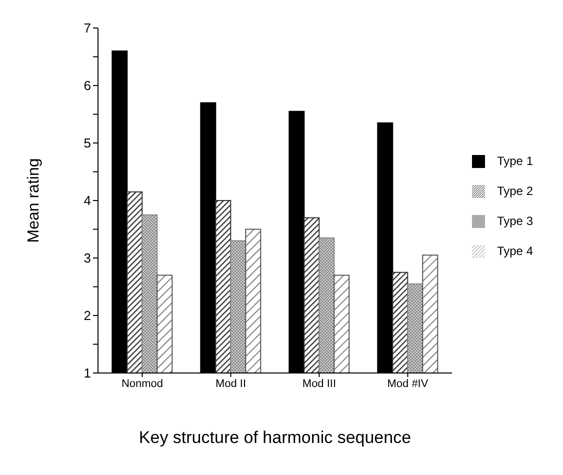 This screenshot has height=475, width=563. Describe the element at coordinates (230, 384) in the screenshot. I see `x-tick-label: Mod II` at that location.